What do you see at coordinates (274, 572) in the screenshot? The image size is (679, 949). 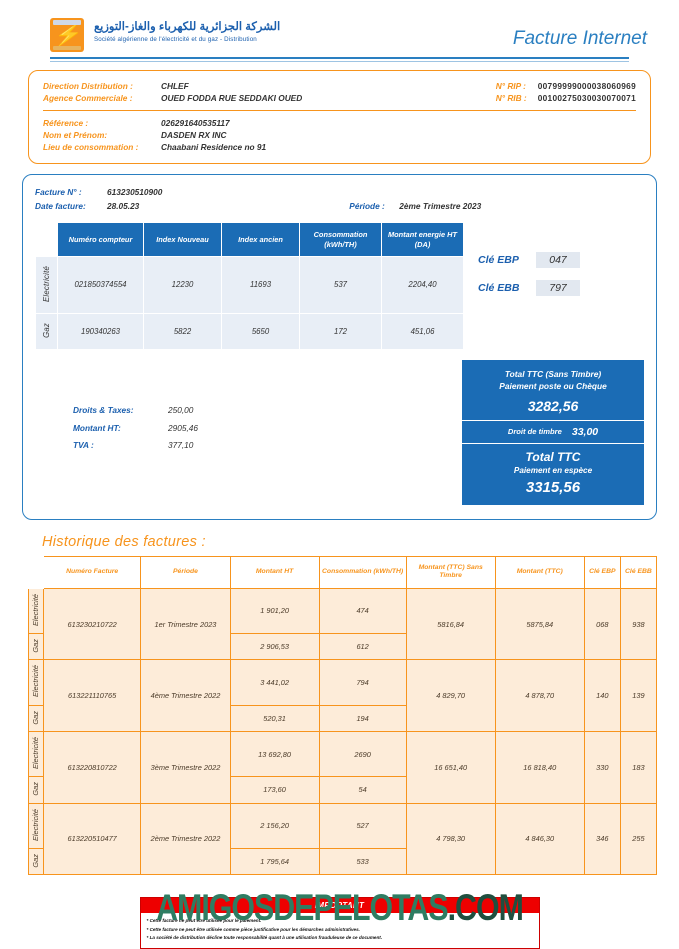 I see `hist-col-montant-ht: Montant HT` at bounding box center [274, 572].